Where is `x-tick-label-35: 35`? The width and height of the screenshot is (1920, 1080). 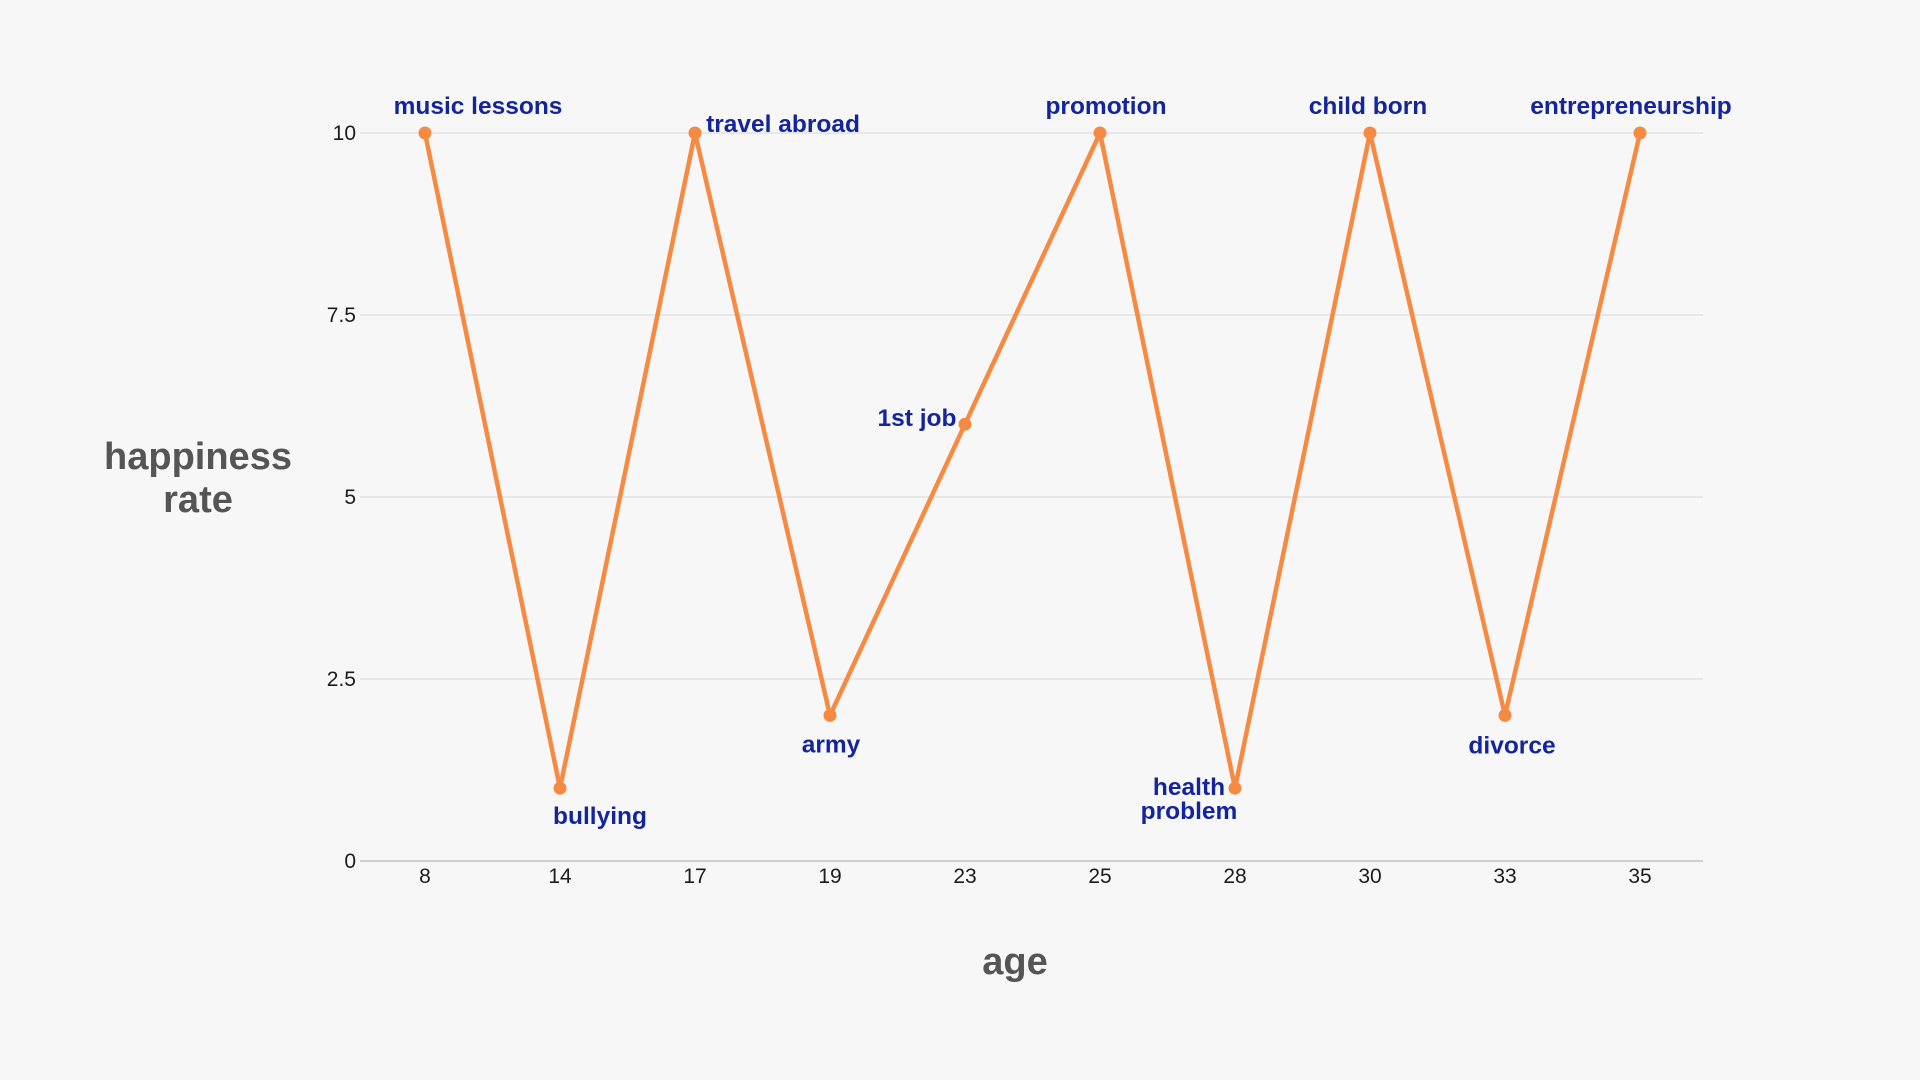
x-tick-label-35: 35 is located at coordinates (1639, 876).